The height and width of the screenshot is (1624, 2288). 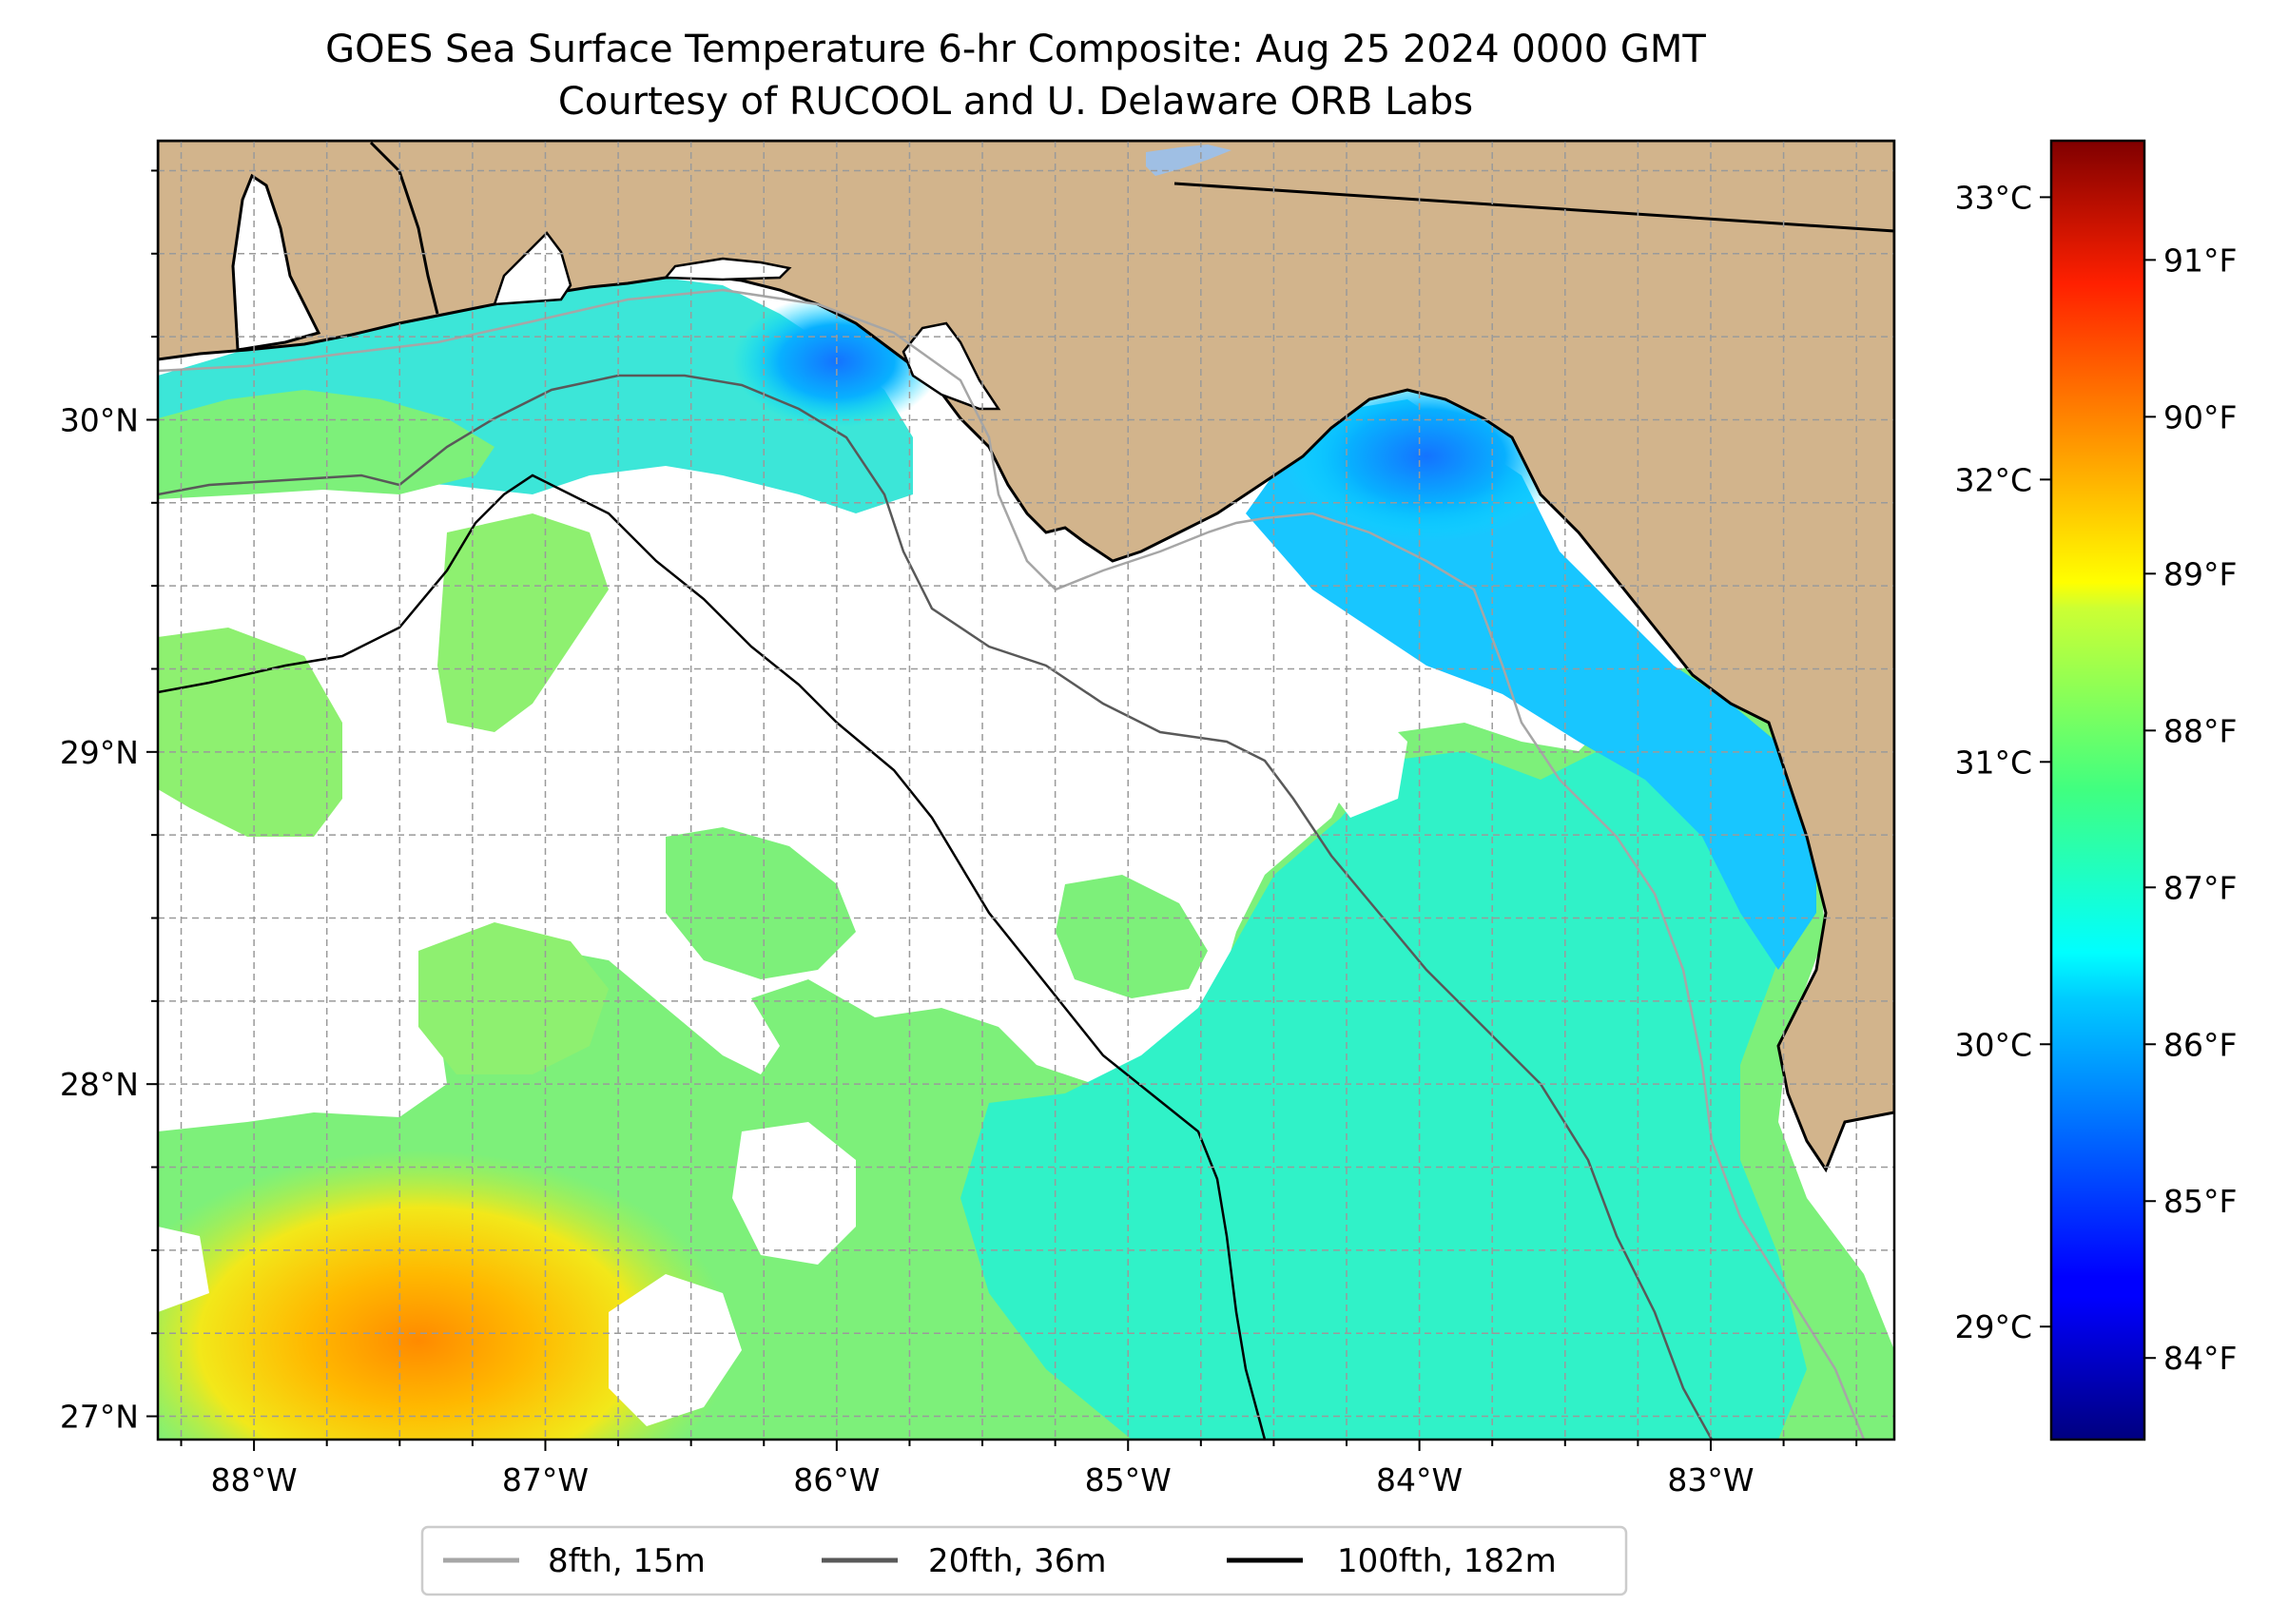 I want to click on celsius-tick-label: 31°C, so click(x=1993, y=762).